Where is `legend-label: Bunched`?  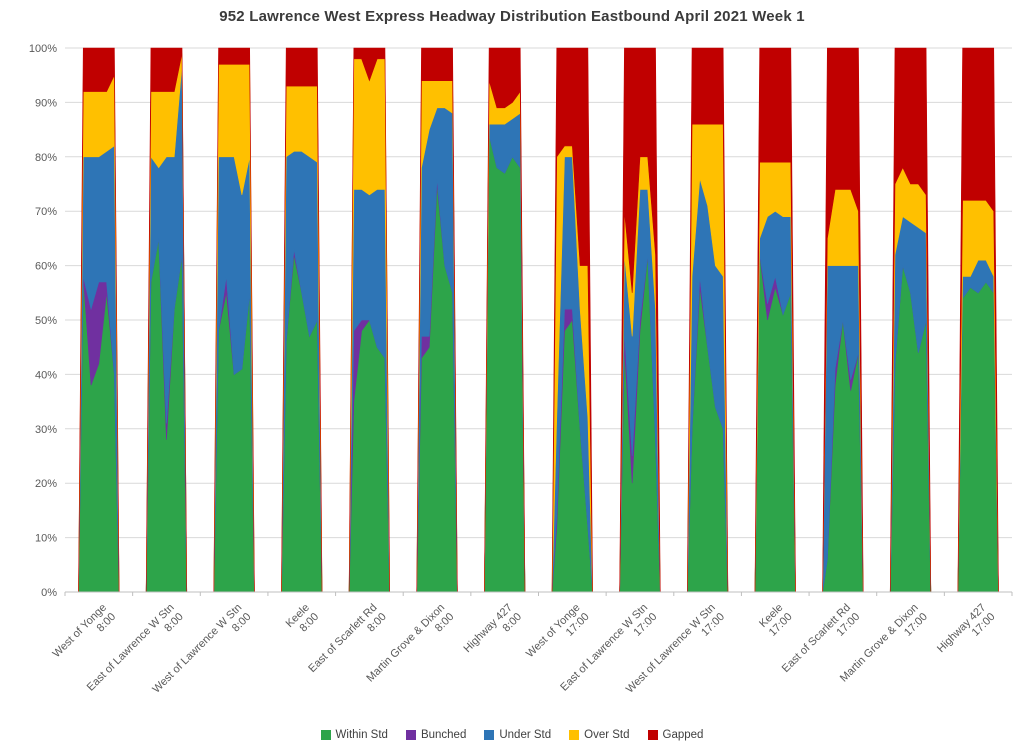
legend-label: Bunched is located at coordinates (443, 735).